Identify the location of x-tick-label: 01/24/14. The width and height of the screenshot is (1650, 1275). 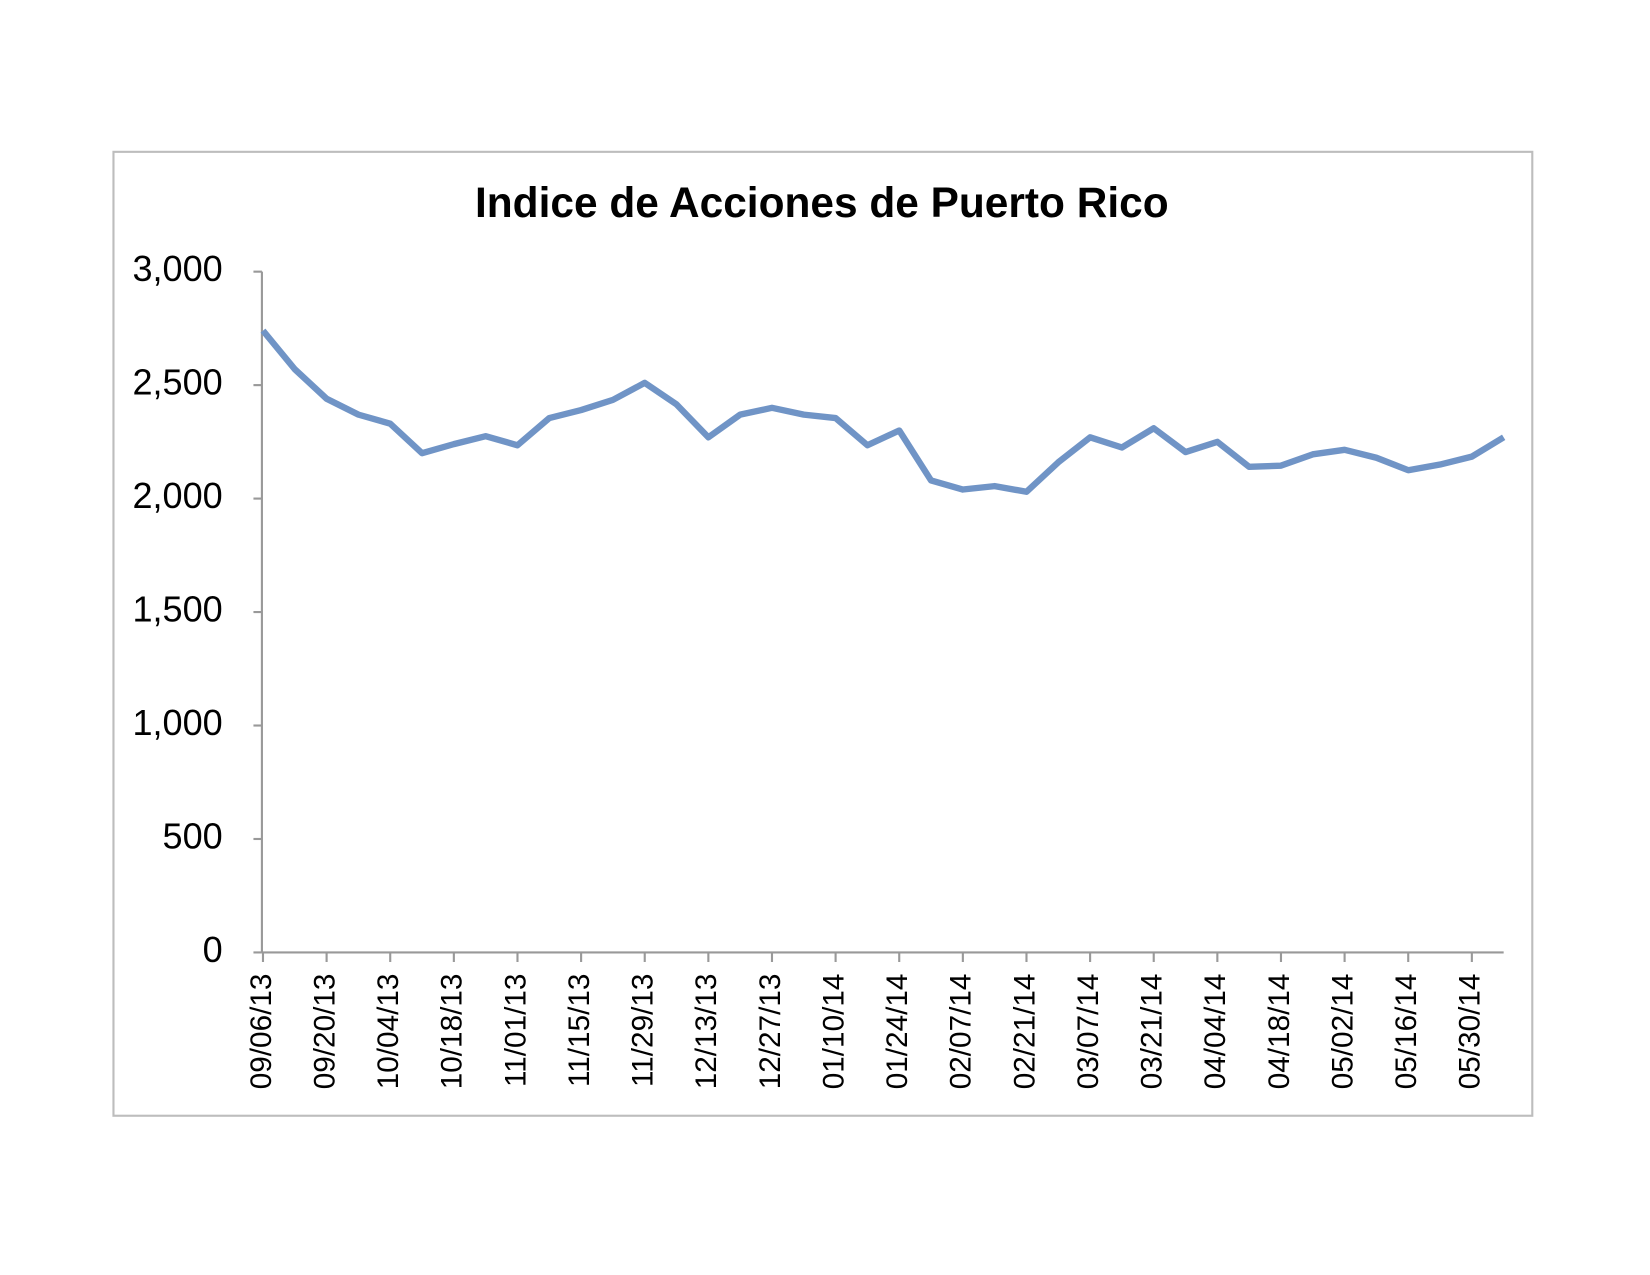
(897, 1032).